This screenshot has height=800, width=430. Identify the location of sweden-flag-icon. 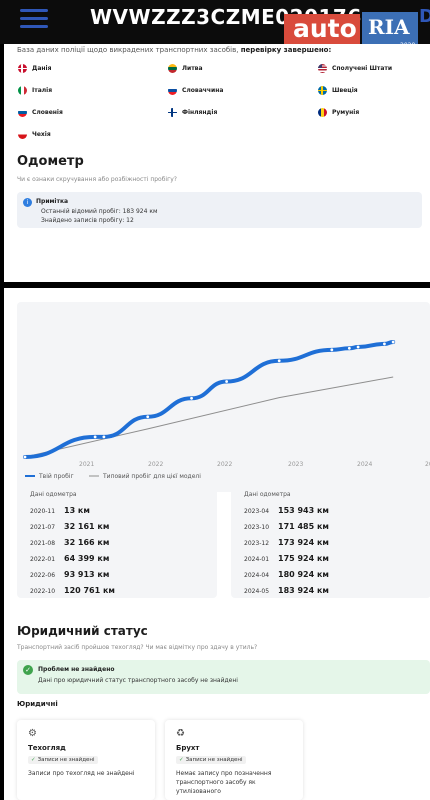
(322, 90).